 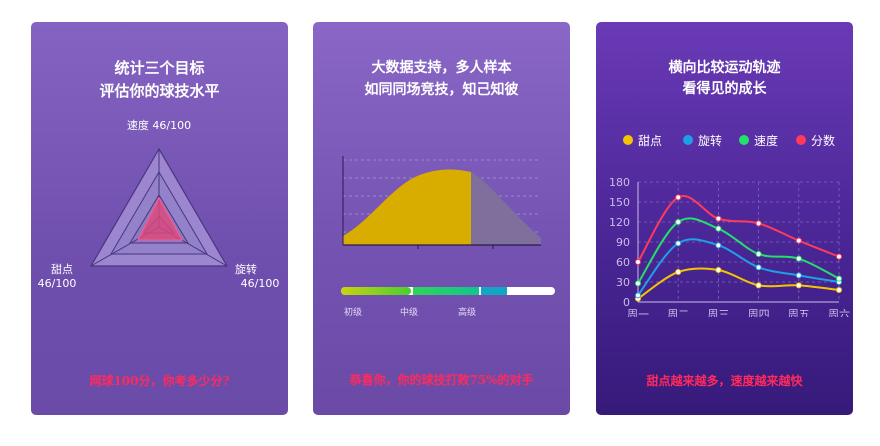 I want to click on y-tick-label: 30, so click(x=623, y=282).